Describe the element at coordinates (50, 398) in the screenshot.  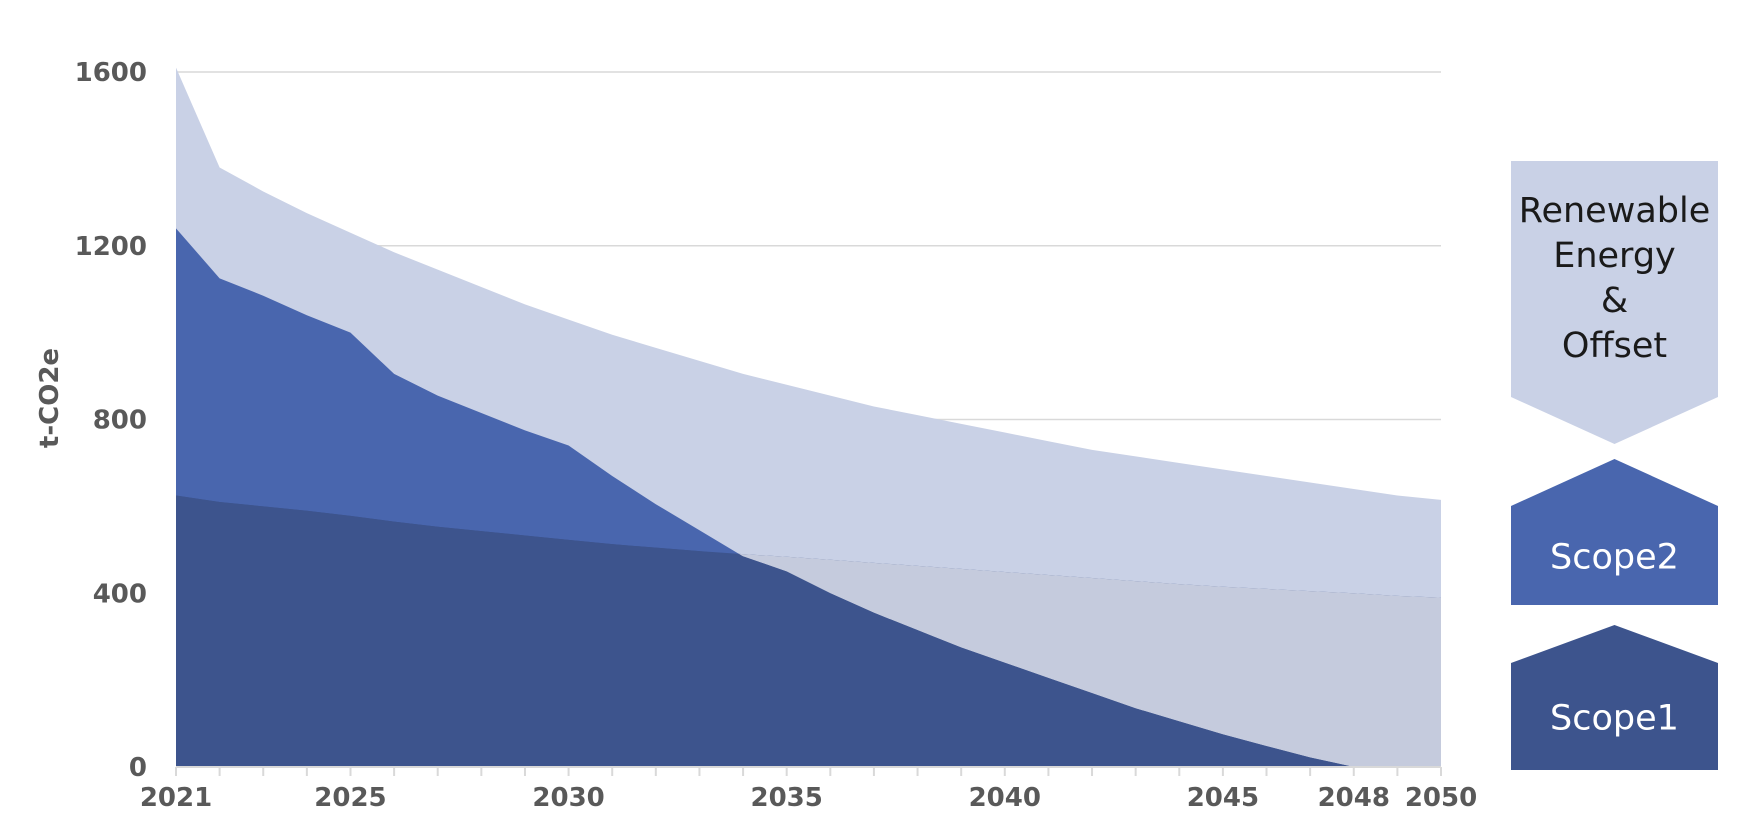
I see `y-axis-title: t-CO2e` at that location.